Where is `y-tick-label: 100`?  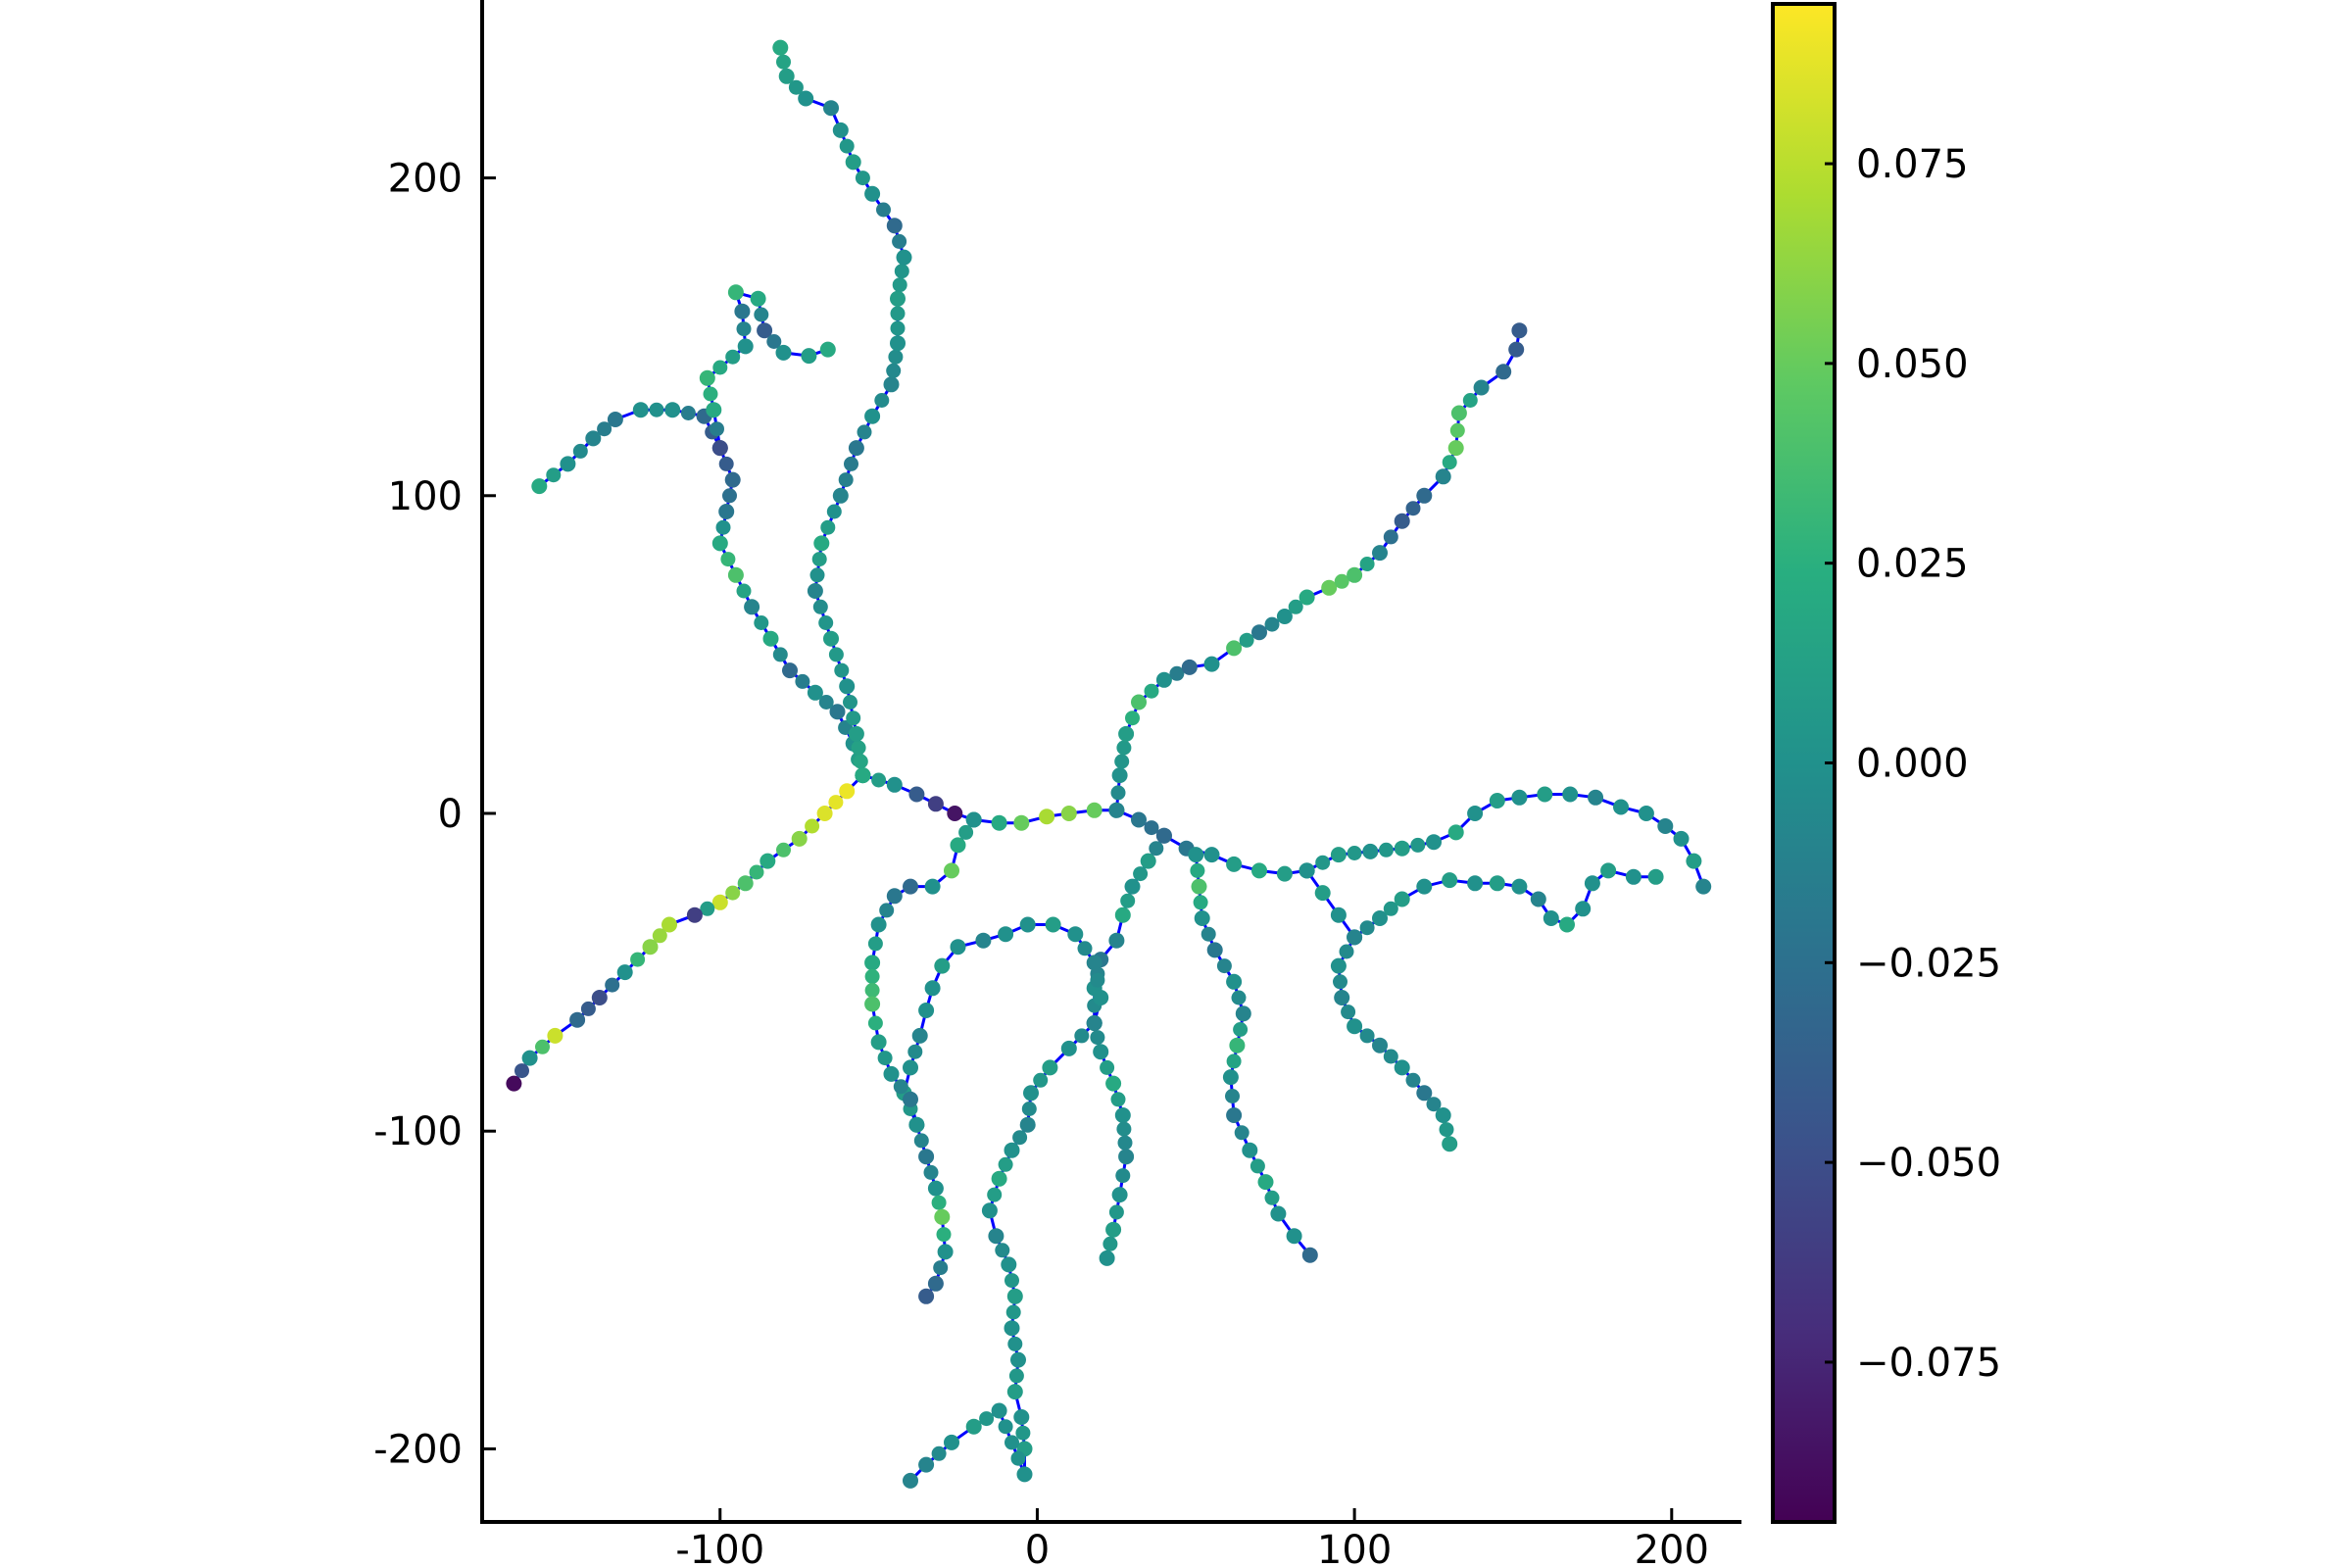
y-tick-label: 100 is located at coordinates (425, 496).